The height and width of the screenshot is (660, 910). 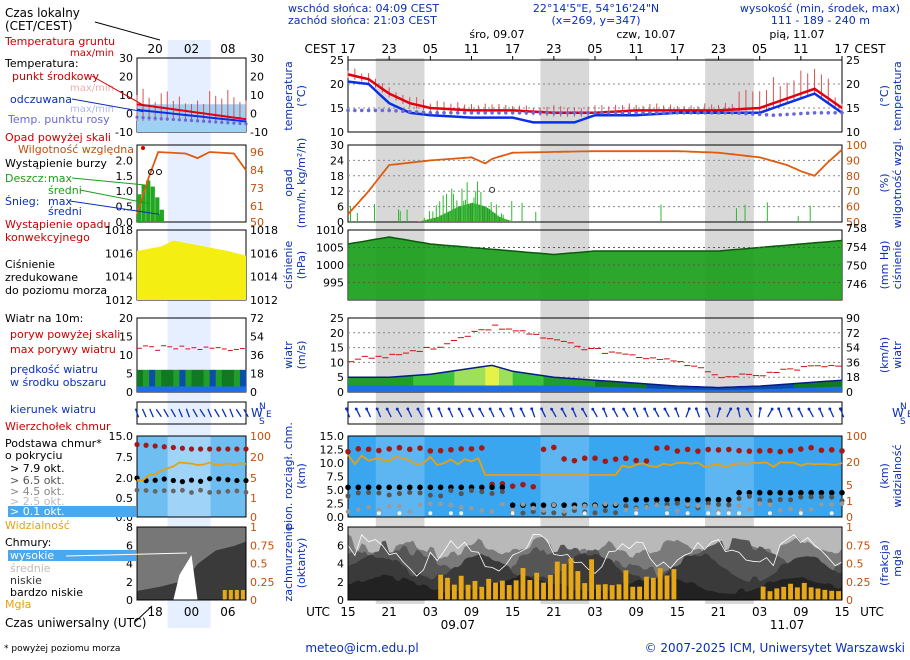 I want to click on y-tick: 0.0, so click(x=336, y=517).